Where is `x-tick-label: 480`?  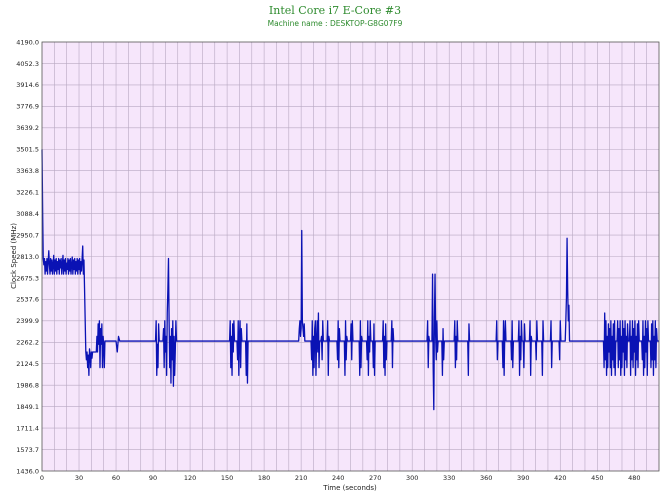 x-tick-label: 480 is located at coordinates (634, 478).